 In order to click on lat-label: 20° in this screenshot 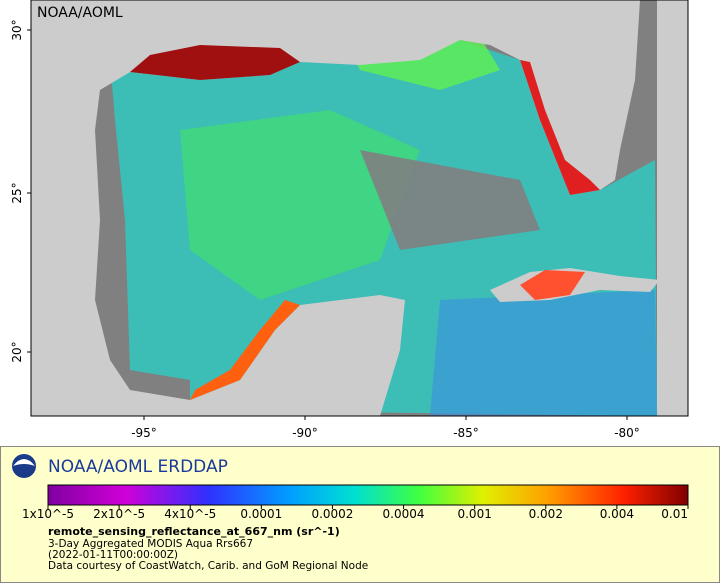, I will do `click(17, 351)`.